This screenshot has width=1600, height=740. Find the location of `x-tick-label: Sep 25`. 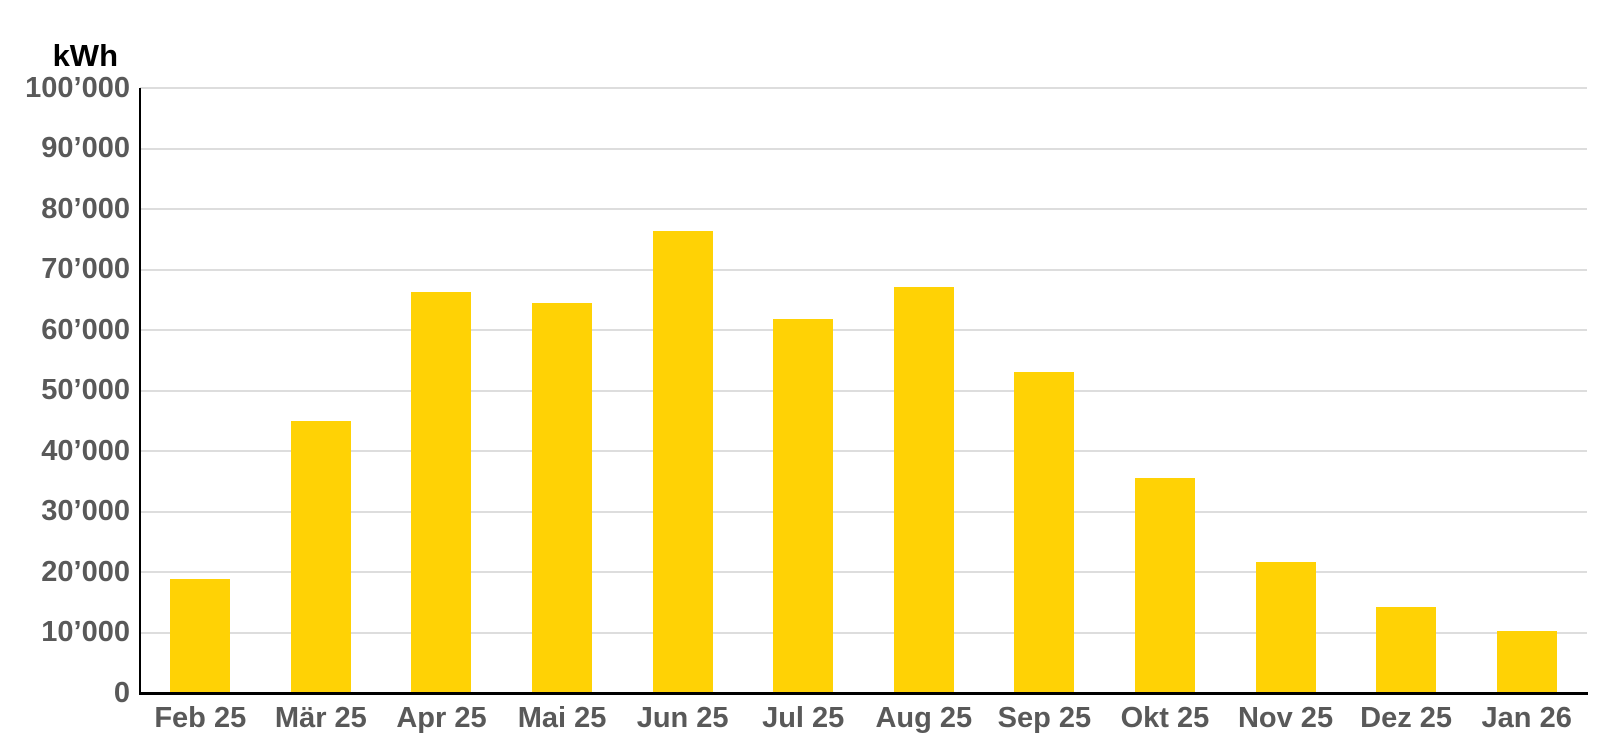

x-tick-label: Sep 25 is located at coordinates (1044, 718).